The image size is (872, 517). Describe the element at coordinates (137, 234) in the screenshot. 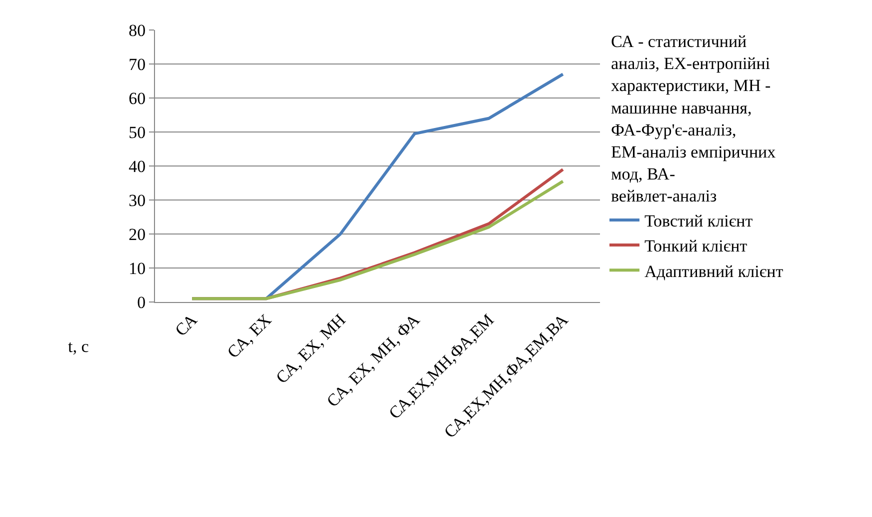

I see `y-tick-label: 20` at that location.